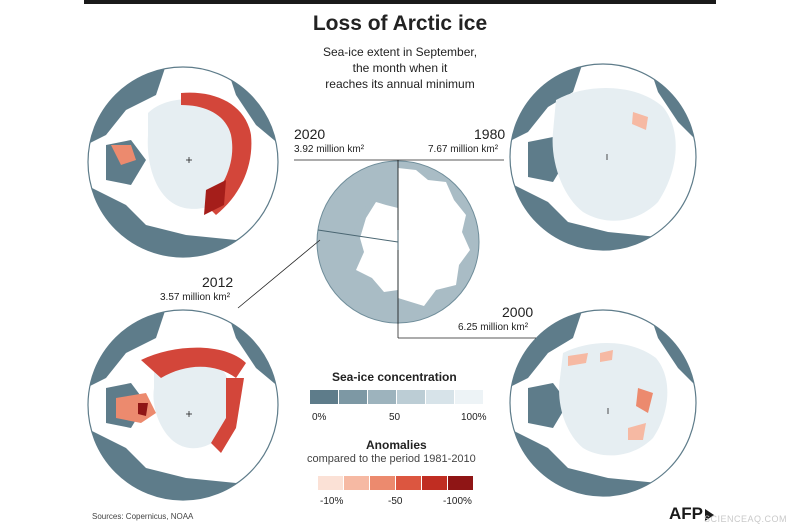  I want to click on subtitle-line-1: Sea-ice extent in September,, so click(400, 52).